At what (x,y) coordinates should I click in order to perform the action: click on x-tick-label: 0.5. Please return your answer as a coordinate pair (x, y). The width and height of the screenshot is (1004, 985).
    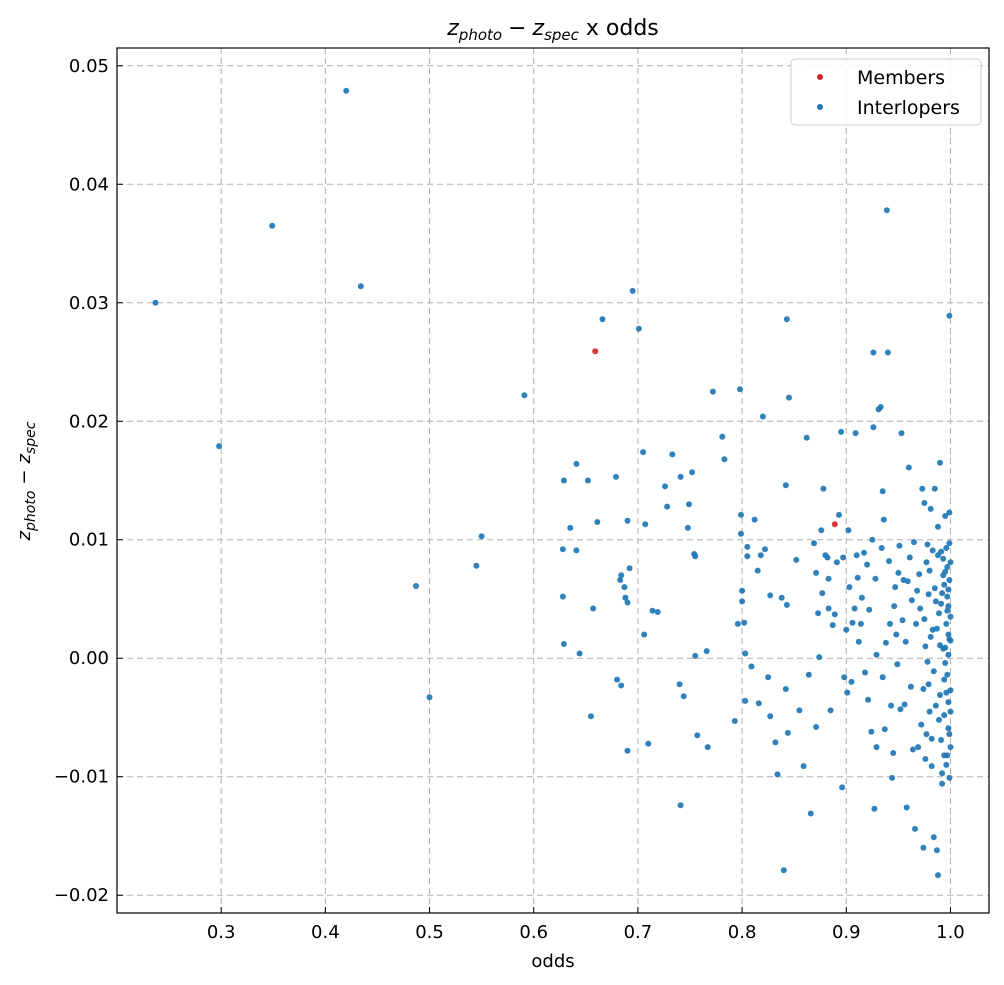
    Looking at the image, I should click on (429, 932).